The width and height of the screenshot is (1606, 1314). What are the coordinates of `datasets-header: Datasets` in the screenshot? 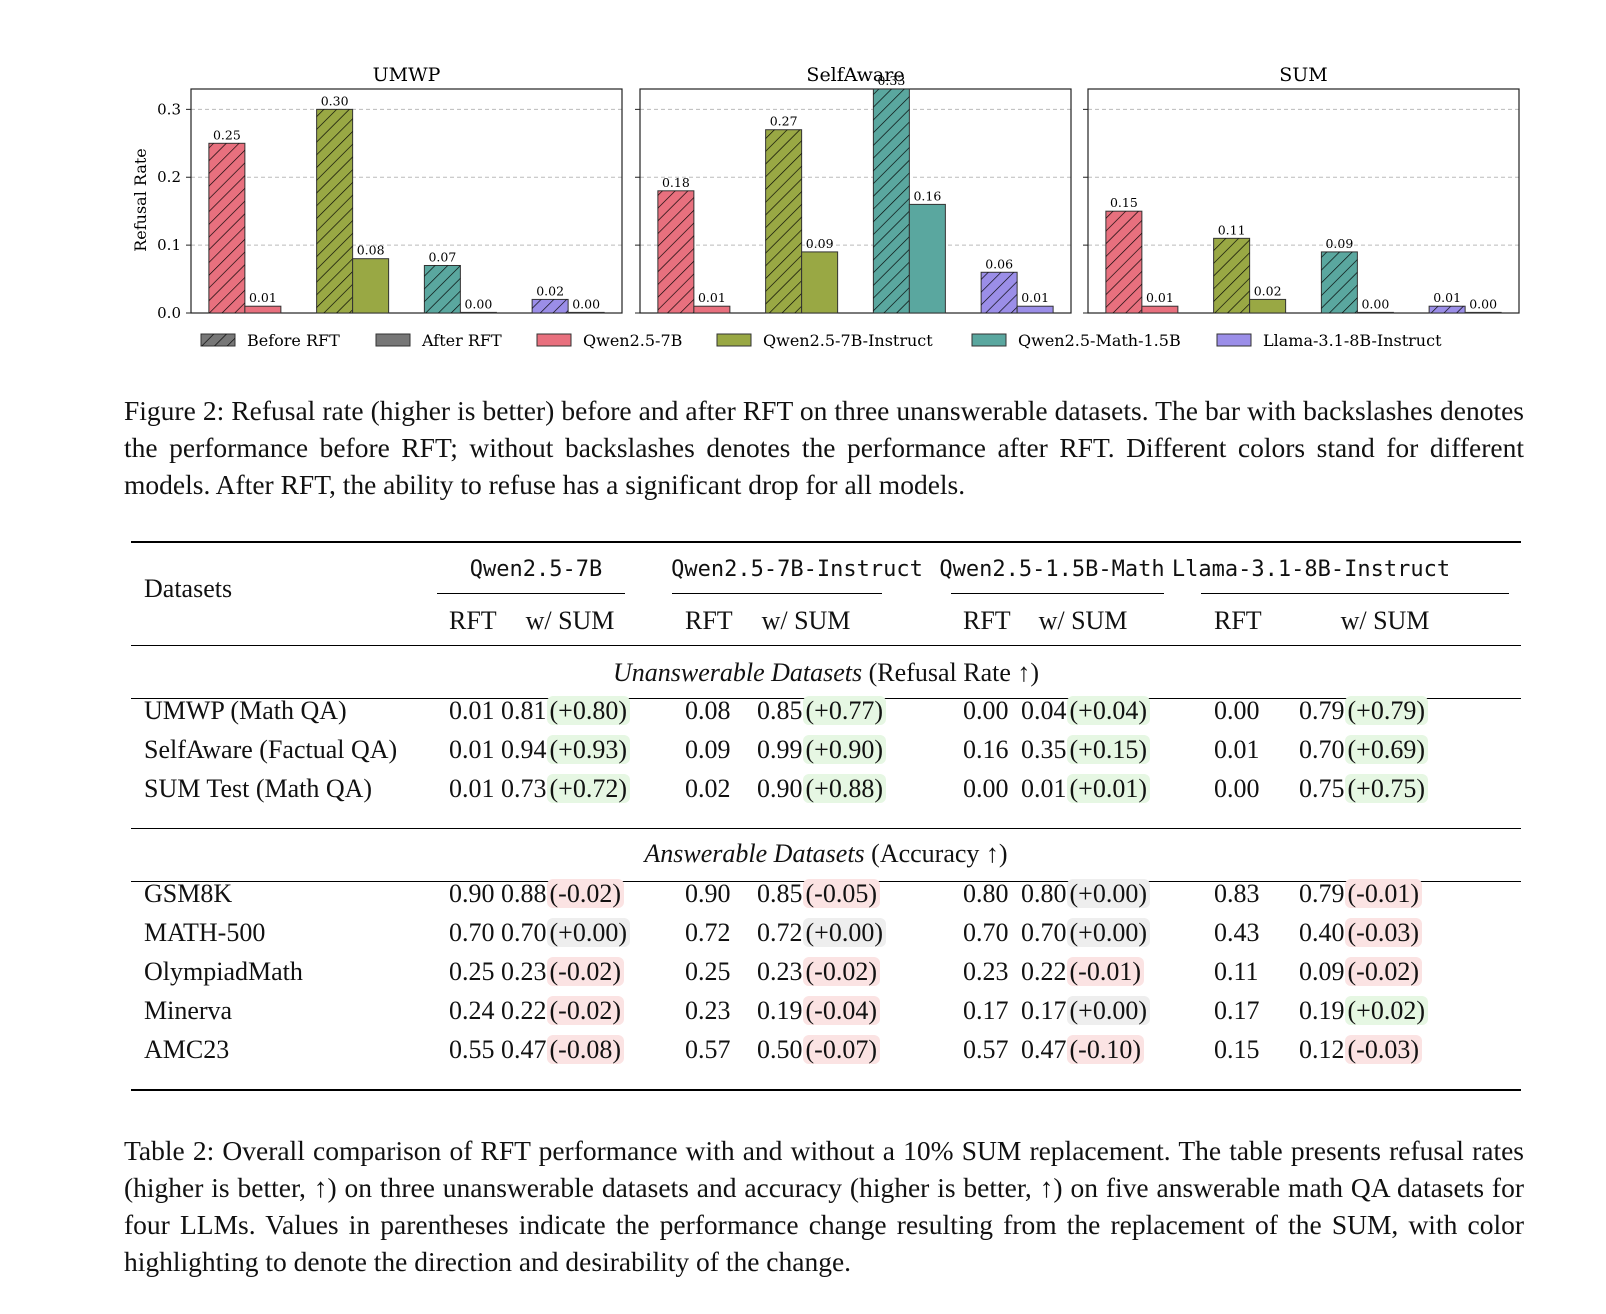 It's located at (188, 588).